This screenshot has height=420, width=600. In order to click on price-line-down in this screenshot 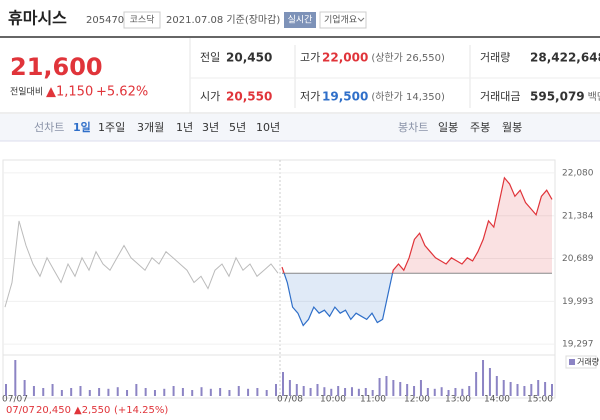, I will do `click(338, 300)`.